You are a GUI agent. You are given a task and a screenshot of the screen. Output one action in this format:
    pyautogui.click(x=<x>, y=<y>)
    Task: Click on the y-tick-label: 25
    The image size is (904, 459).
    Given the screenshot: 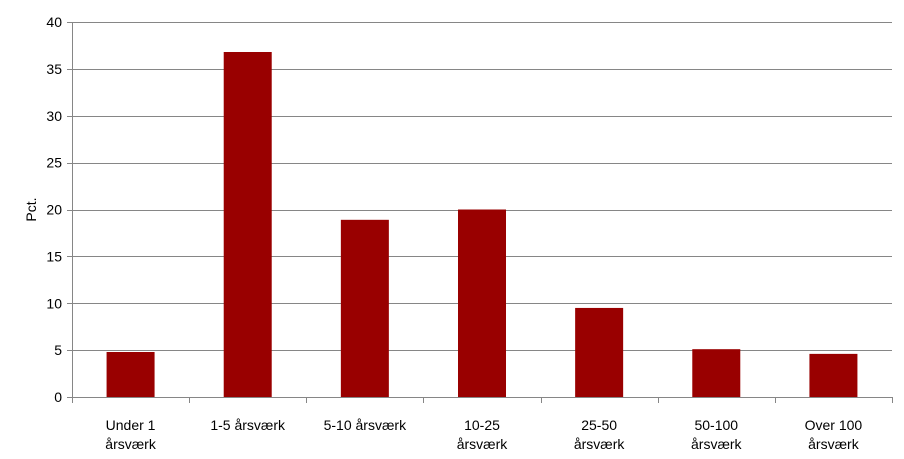 What is the action you would take?
    pyautogui.click(x=54, y=163)
    